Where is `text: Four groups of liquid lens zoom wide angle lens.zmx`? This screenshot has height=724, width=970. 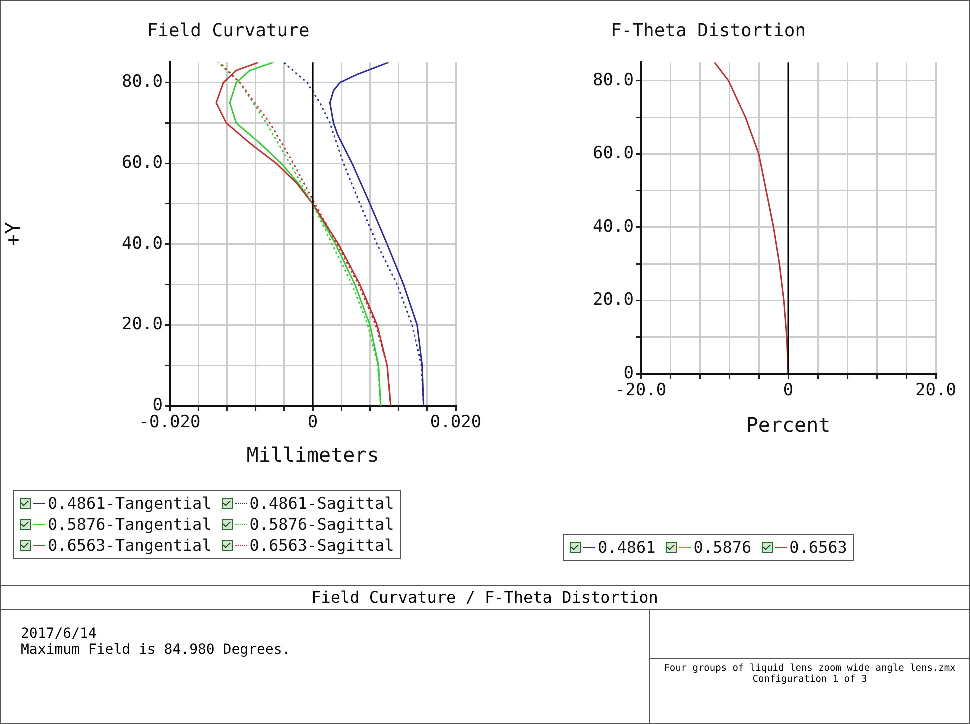 text: Four groups of liquid lens zoom wide angle lens.zmx is located at coordinates (810, 668).